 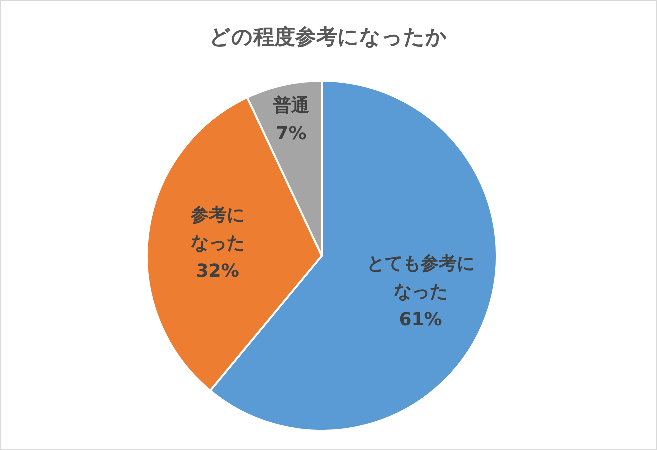 I want to click on chart-title: どの程度参考になったか, so click(x=329, y=37).